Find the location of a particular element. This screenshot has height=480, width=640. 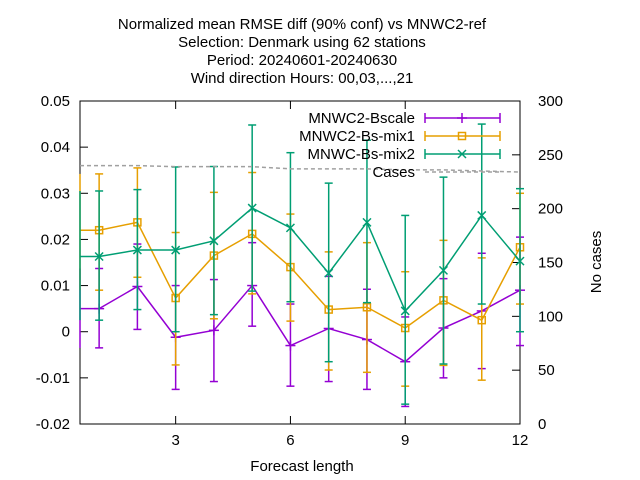

y2-tick-label: 200 is located at coordinates (550, 209).